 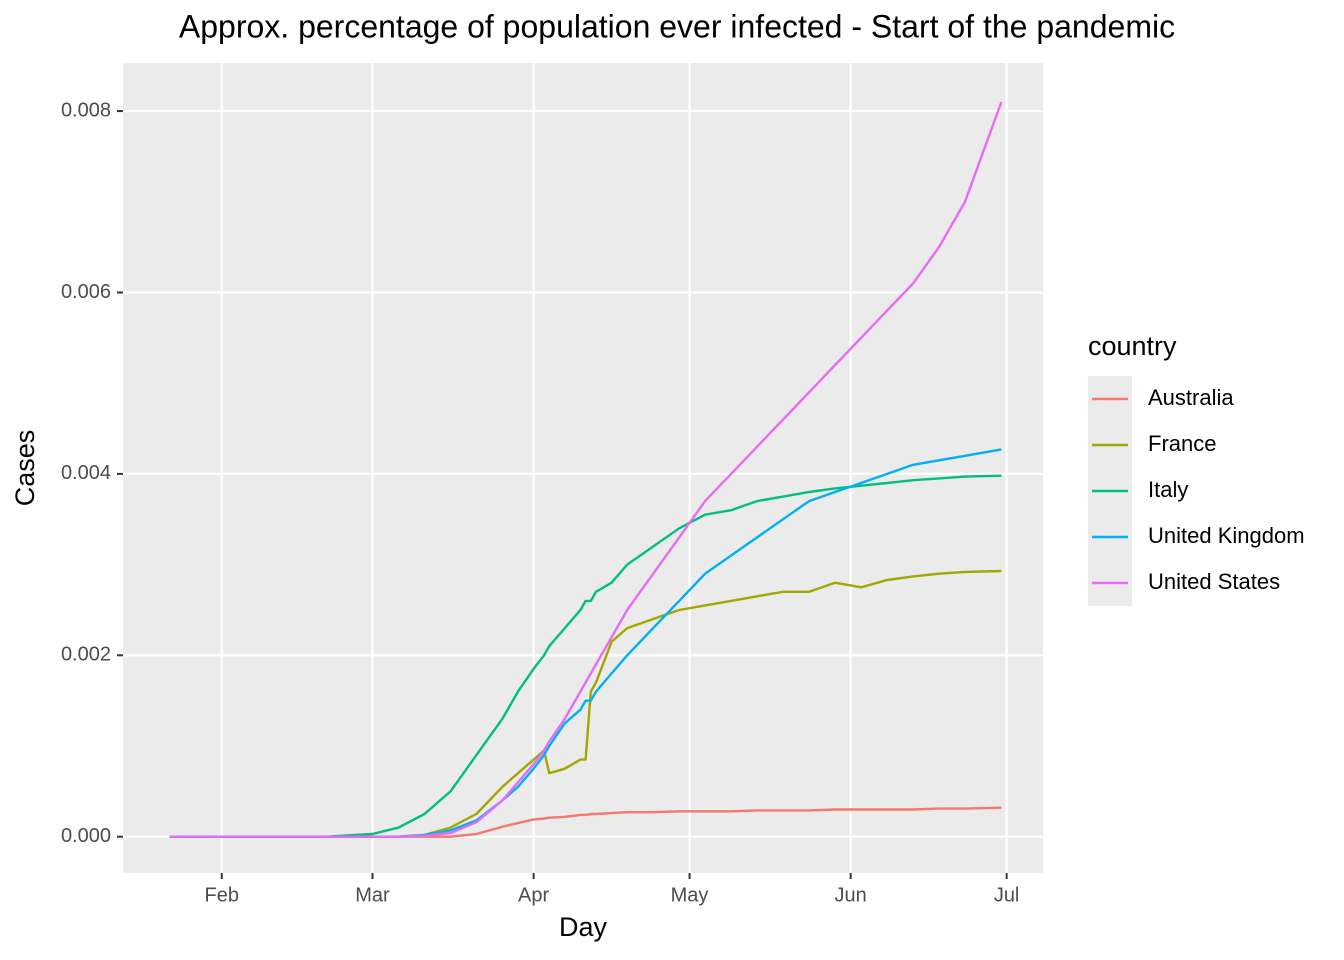 I want to click on y-tick-label: 0.006, so click(x=86, y=292).